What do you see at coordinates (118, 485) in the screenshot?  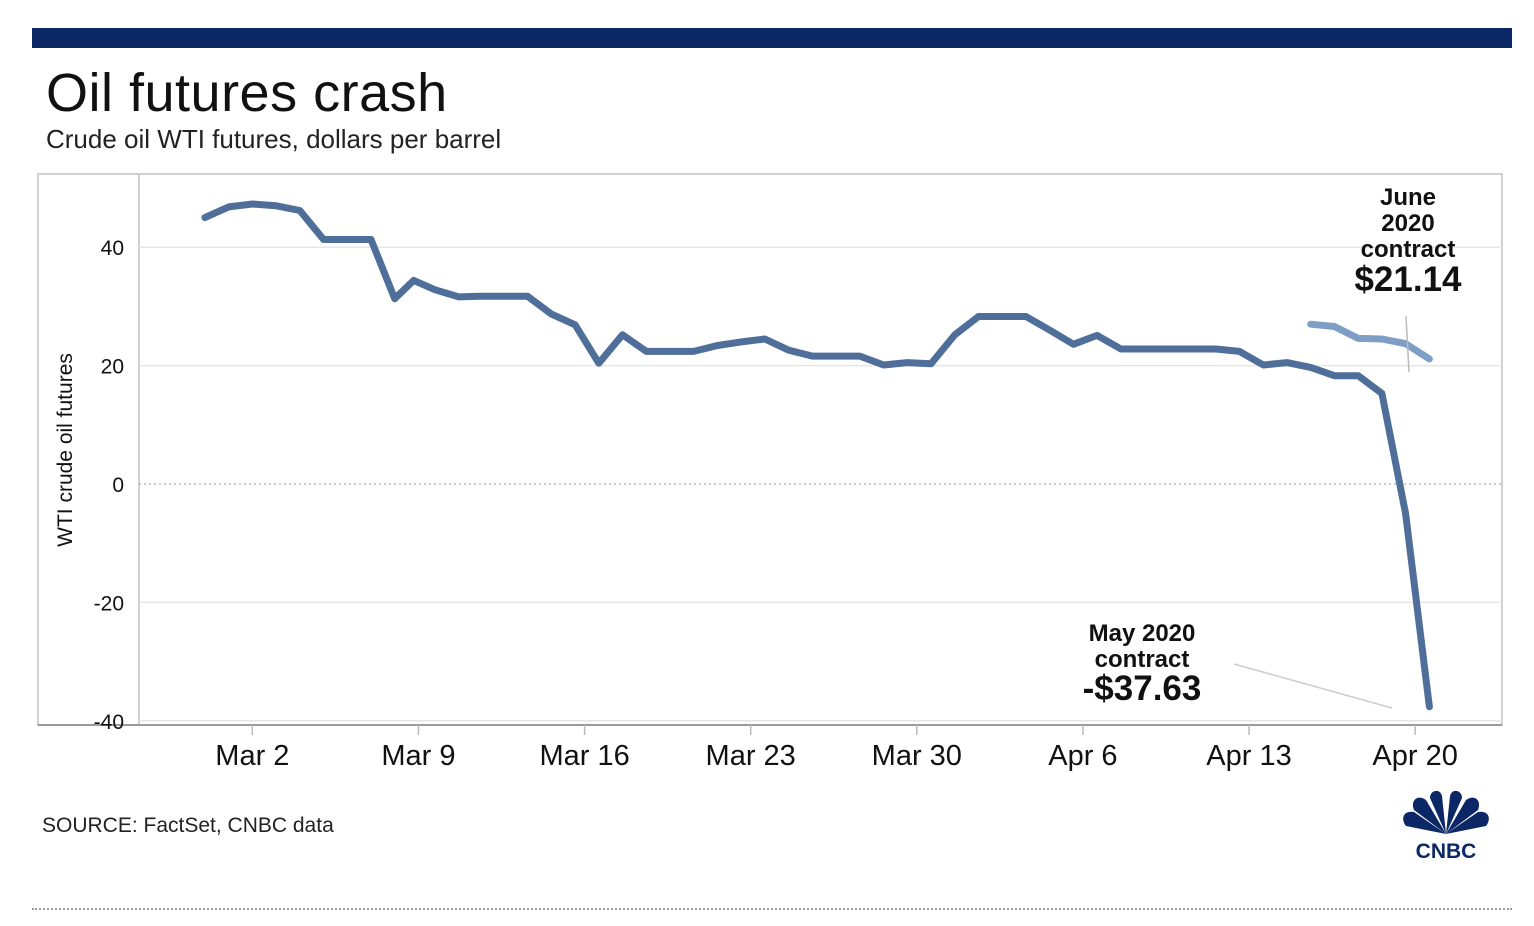 I see `y-tick-label: 0` at bounding box center [118, 485].